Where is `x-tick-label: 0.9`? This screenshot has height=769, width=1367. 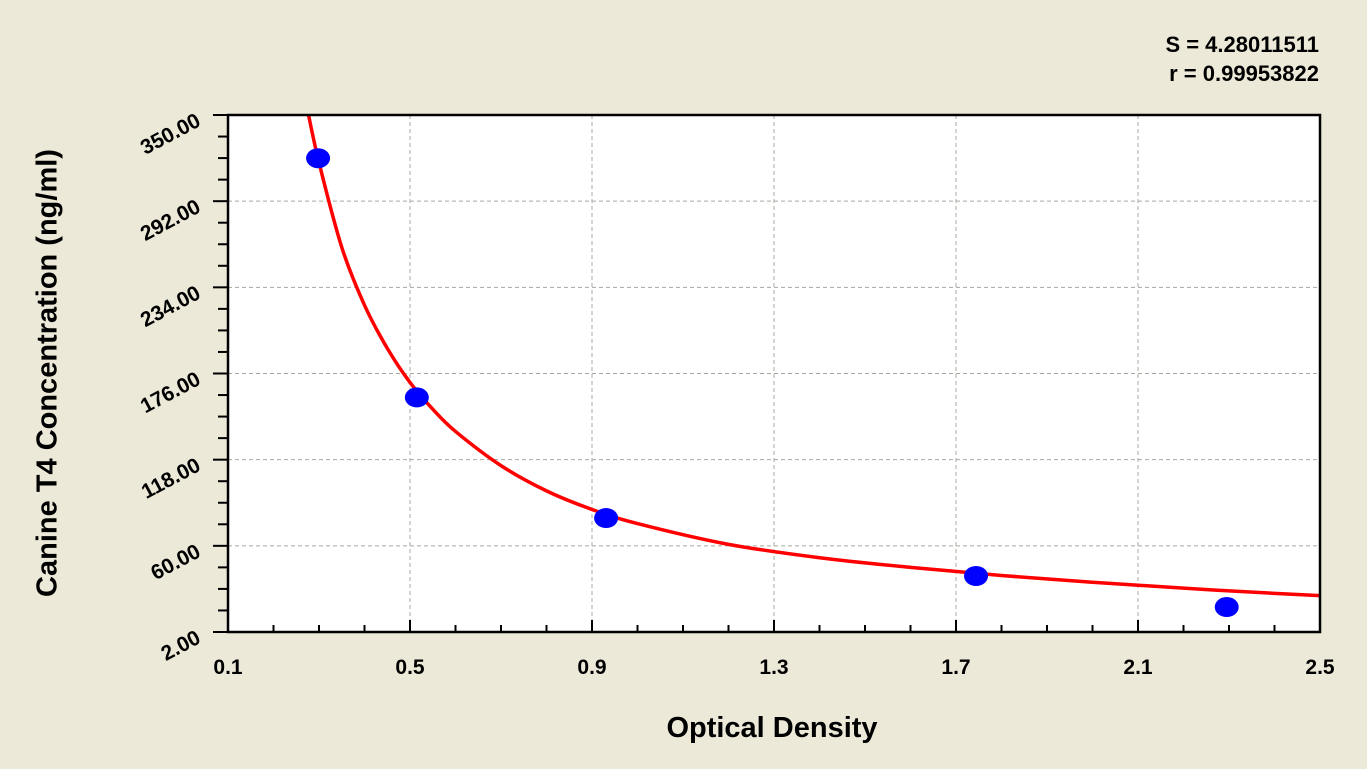
x-tick-label: 0.9 is located at coordinates (591, 667).